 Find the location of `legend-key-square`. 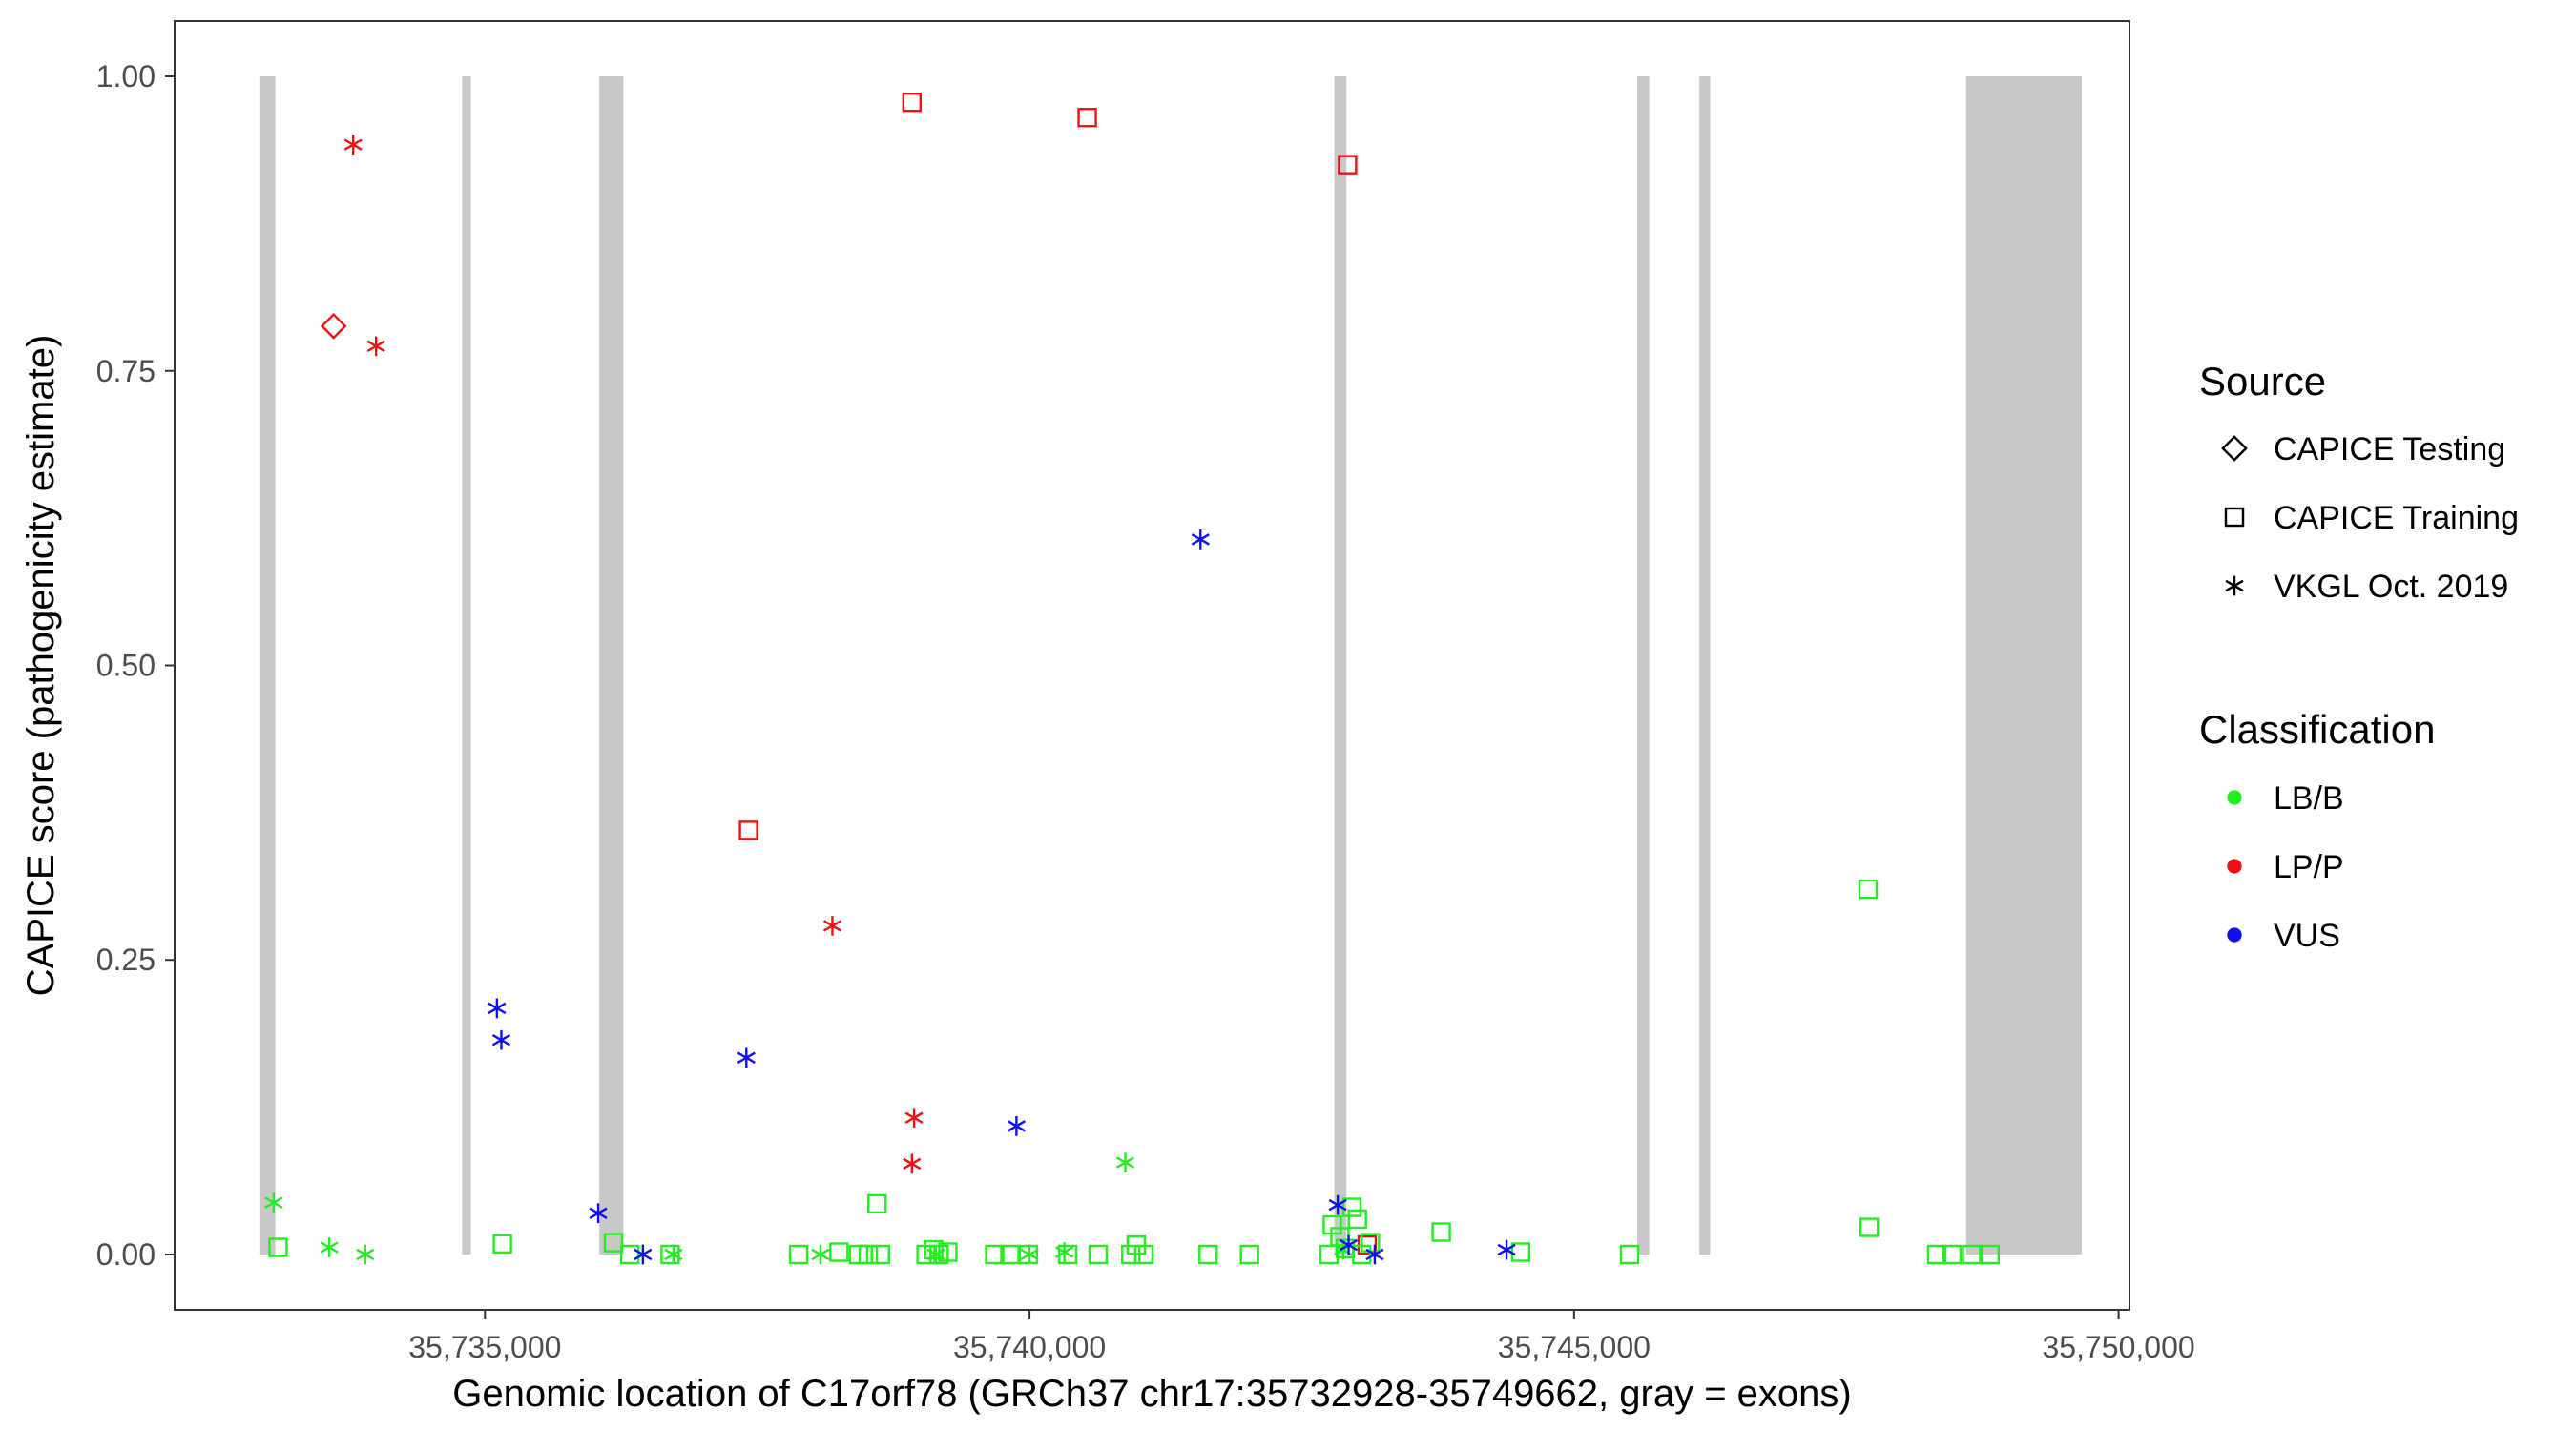

legend-key-square is located at coordinates (2234, 517).